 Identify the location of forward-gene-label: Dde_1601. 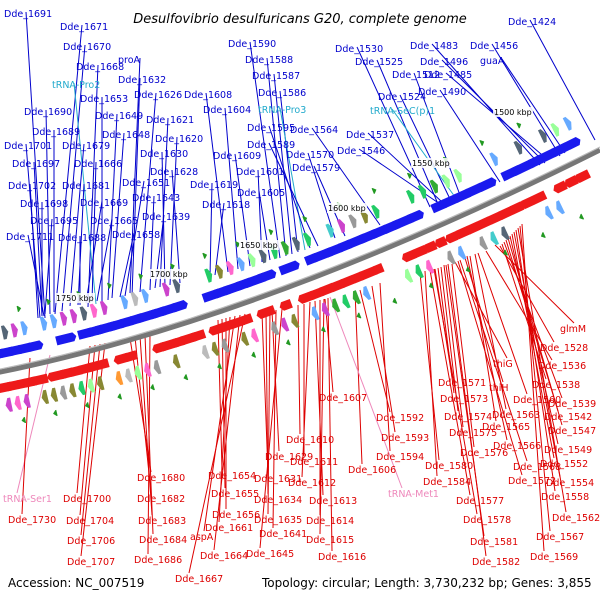
(260, 172).